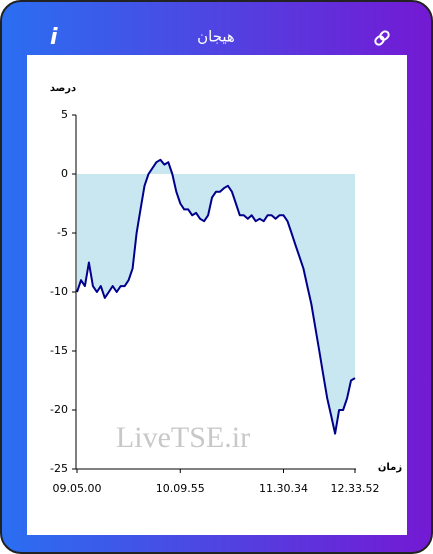 The height and width of the screenshot is (554, 433). What do you see at coordinates (59, 350) in the screenshot?
I see `y-tick-label: -15` at bounding box center [59, 350].